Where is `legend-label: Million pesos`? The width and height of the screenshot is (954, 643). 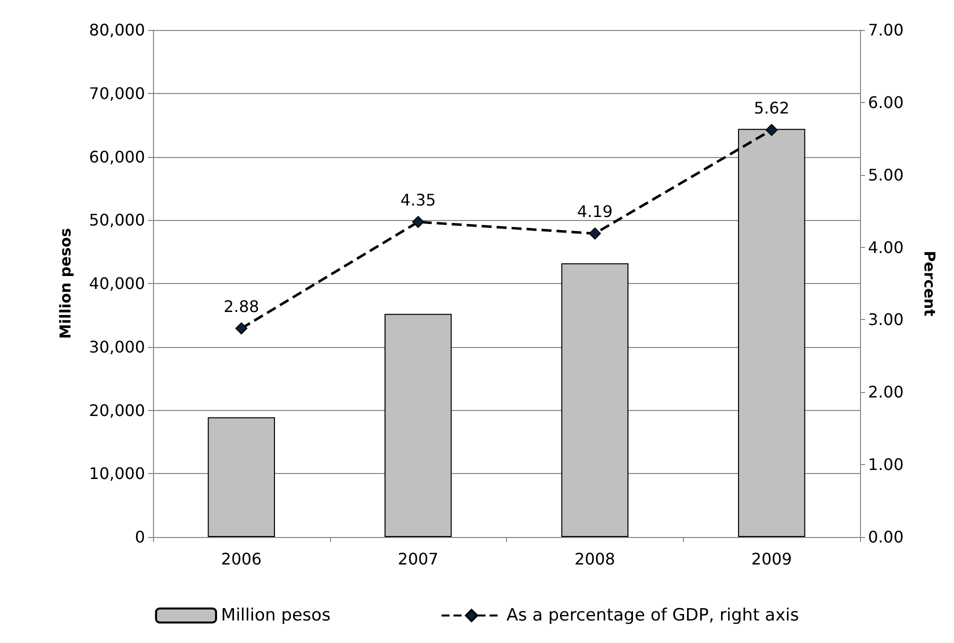
legend-label: Million pesos is located at coordinates (276, 616).